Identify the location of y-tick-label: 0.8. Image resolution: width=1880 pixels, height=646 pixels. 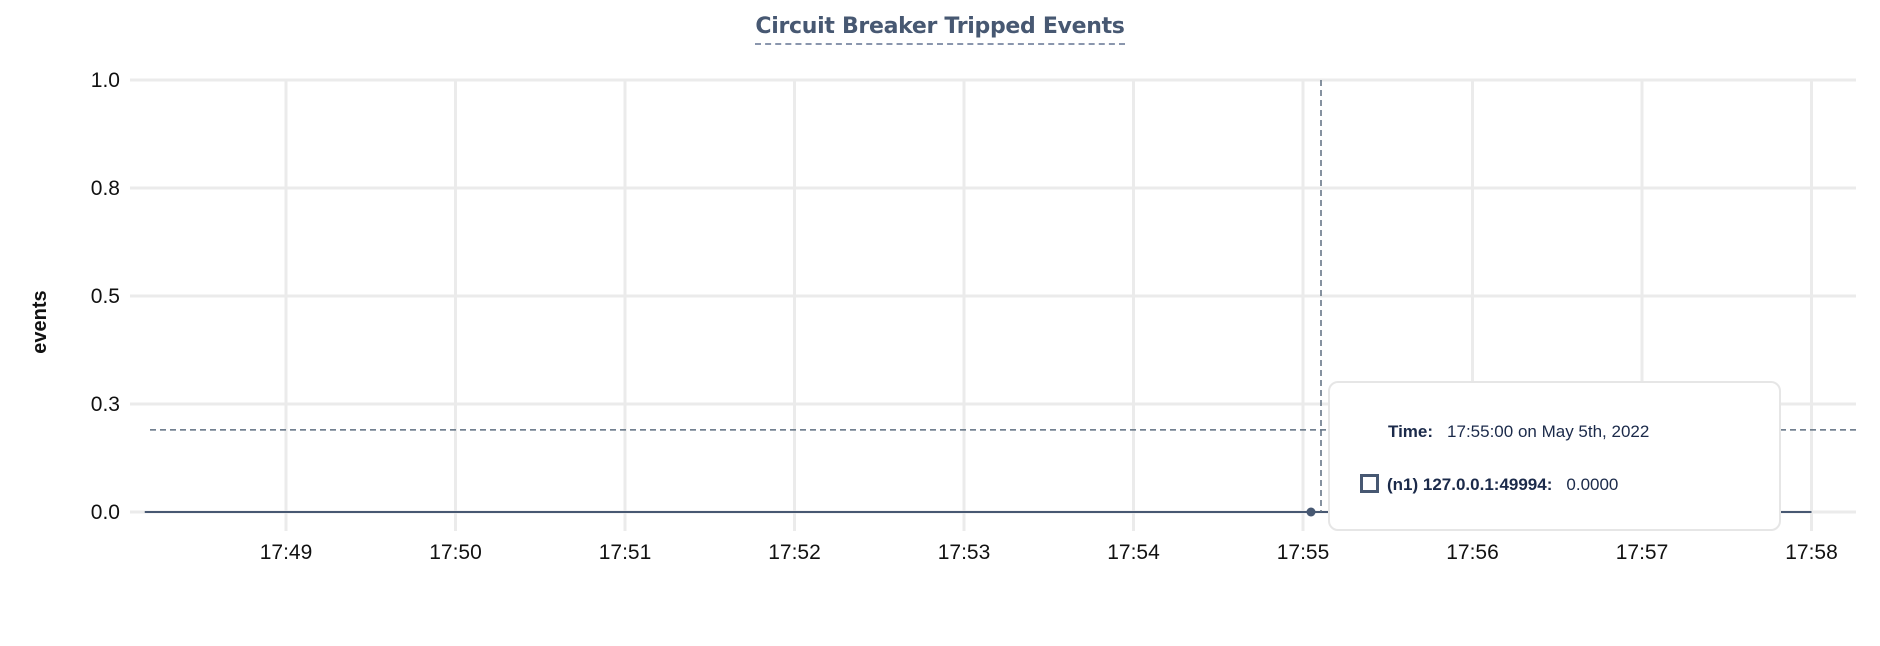
(105, 188).